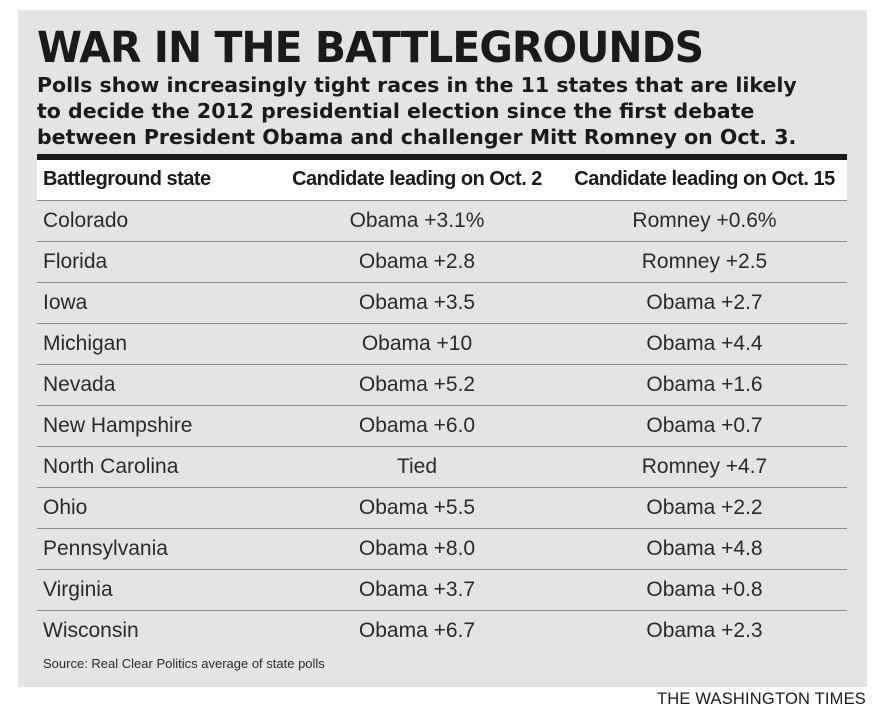 Image resolution: width=878 pixels, height=719 pixels. I want to click on column-header: Candidate leading on Oct. 15, so click(704, 179).